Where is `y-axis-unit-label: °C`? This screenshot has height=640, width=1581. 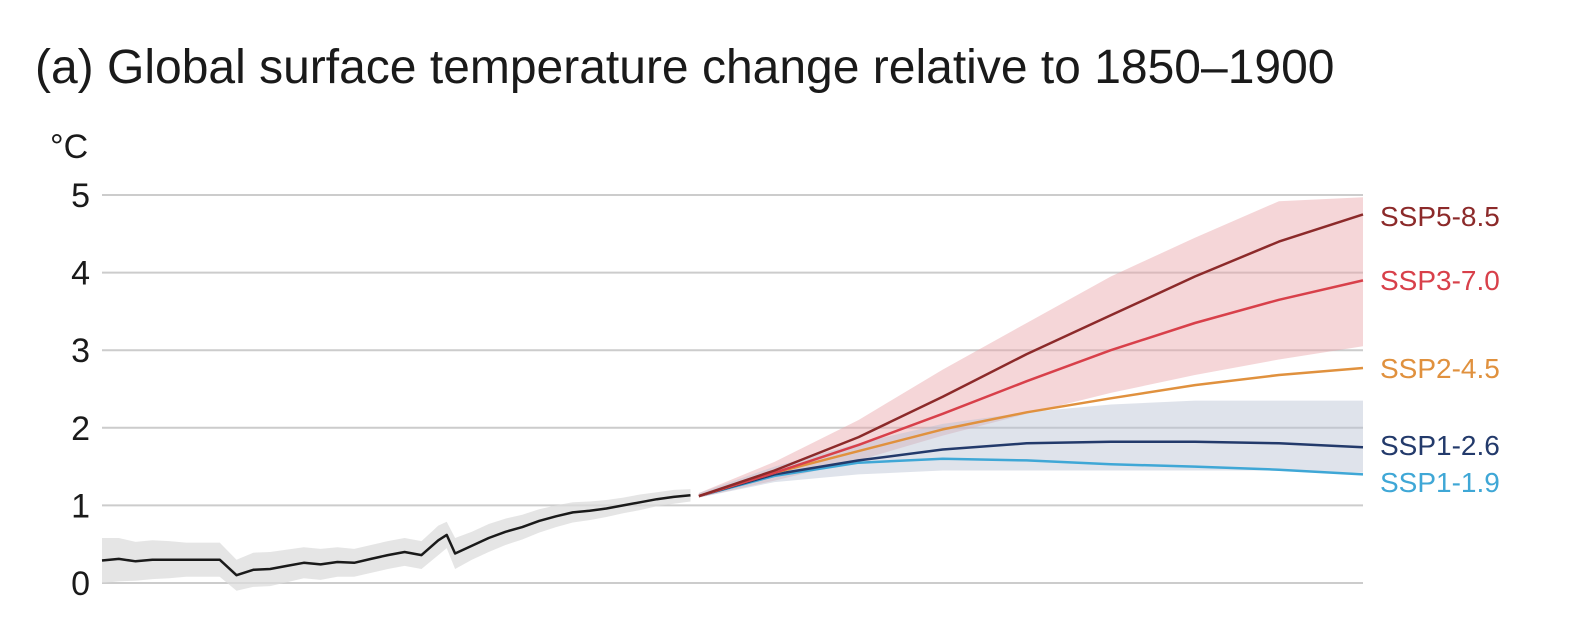 y-axis-unit-label: °C is located at coordinates (69, 147).